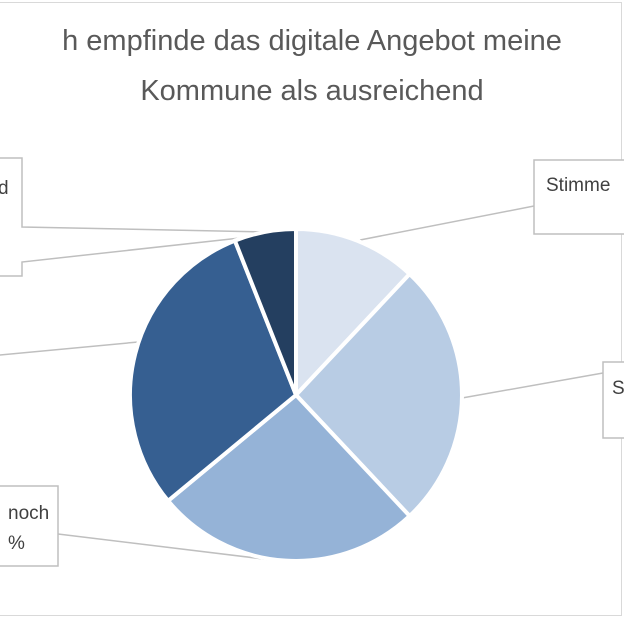  I want to click on slice-label-noch: noch%, so click(28, 528).